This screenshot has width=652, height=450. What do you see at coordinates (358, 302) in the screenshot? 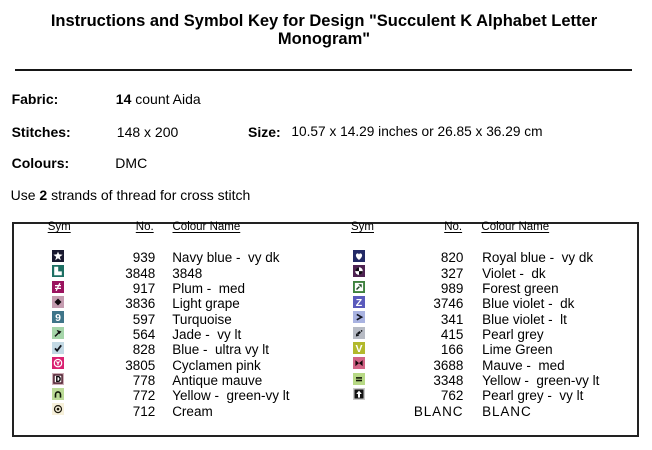
I see `svg-text: Z` at bounding box center [358, 302].